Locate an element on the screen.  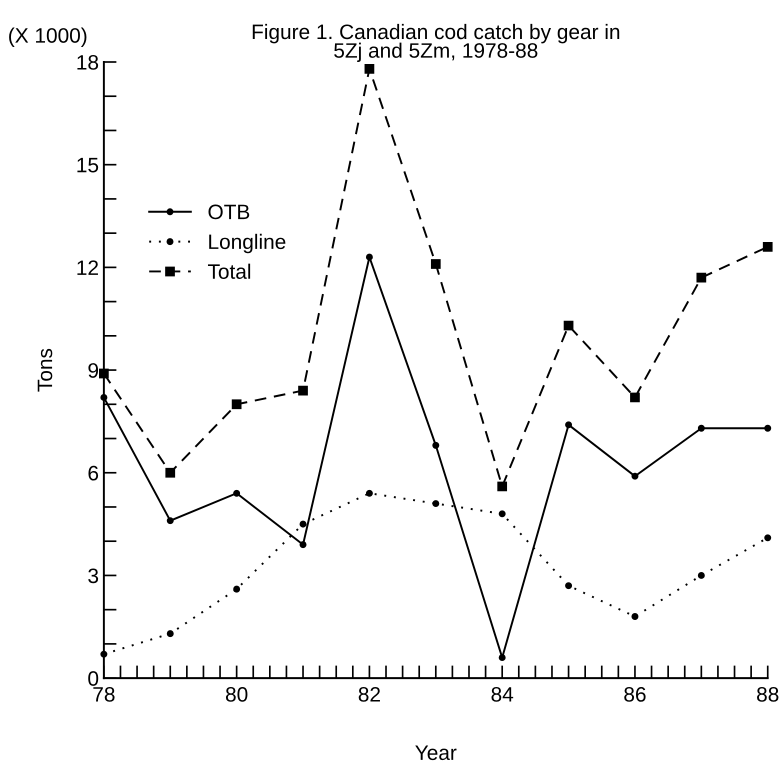
y-tick-label: 6 is located at coordinates (93, 473).